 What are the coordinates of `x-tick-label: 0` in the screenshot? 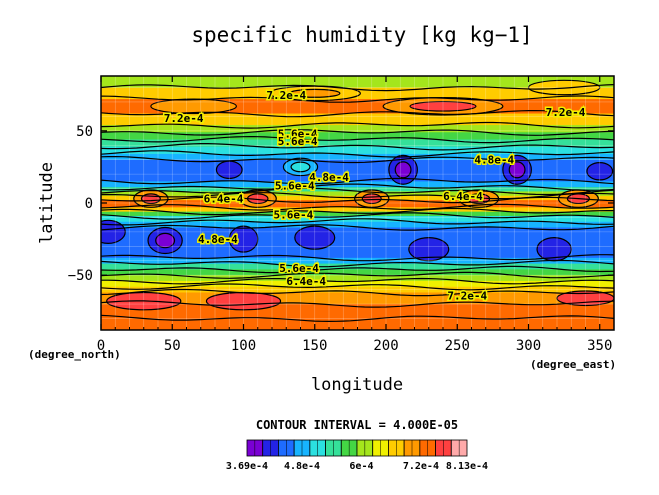 It's located at (101, 346).